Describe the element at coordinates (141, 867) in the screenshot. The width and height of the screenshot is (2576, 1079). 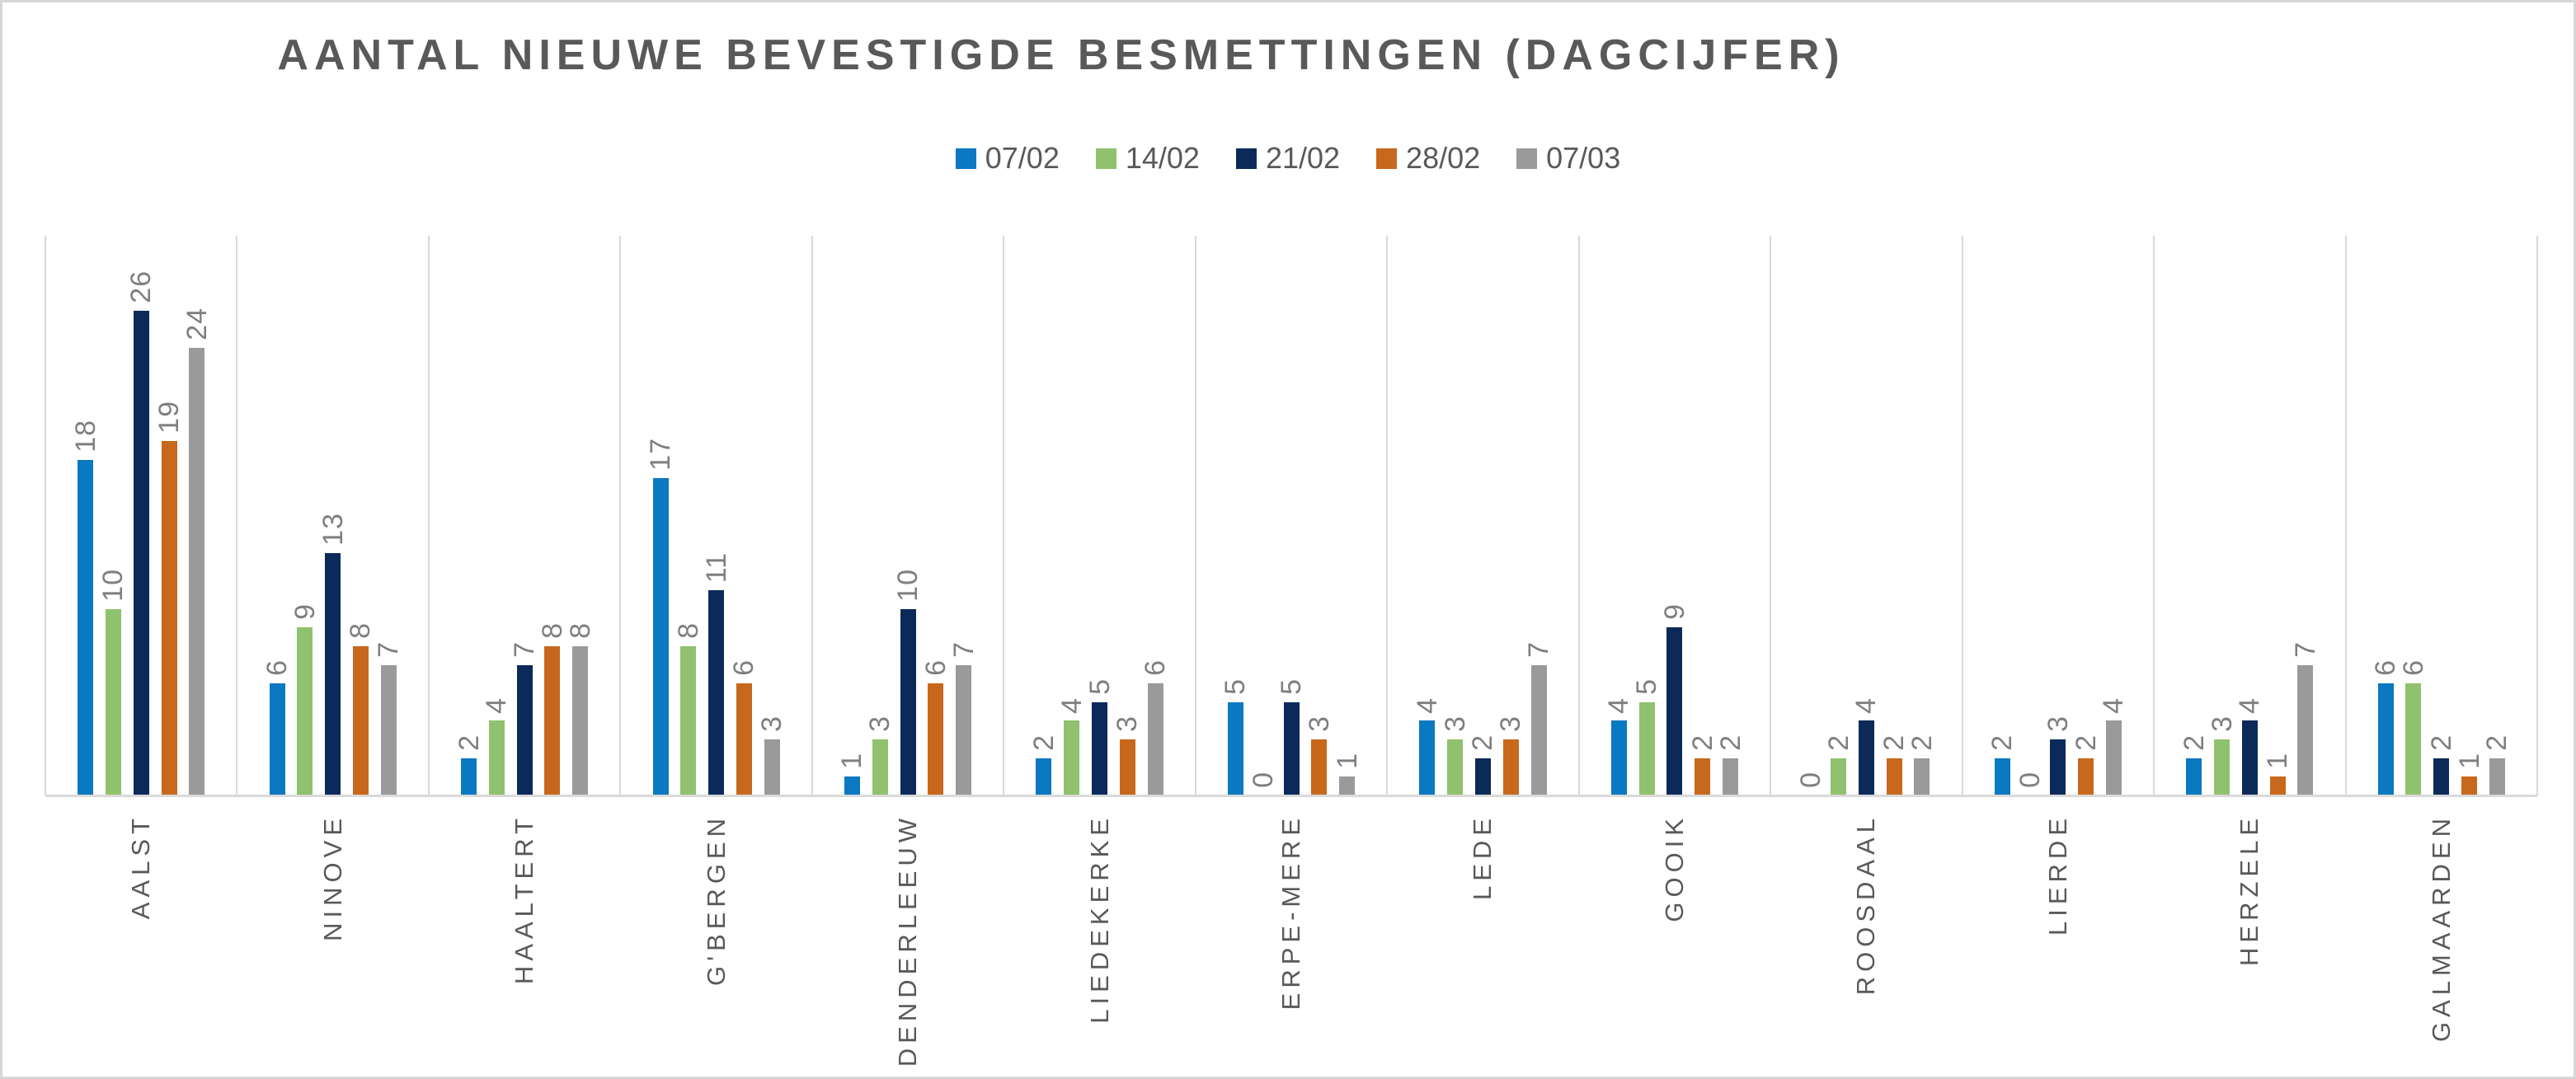
I see `category-label-aalst: AALST` at that location.